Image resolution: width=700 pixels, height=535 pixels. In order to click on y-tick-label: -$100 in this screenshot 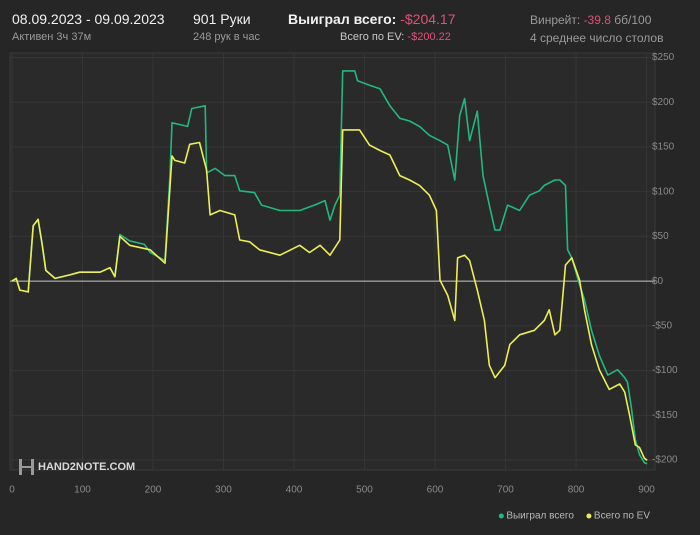, I will do `click(665, 370)`.